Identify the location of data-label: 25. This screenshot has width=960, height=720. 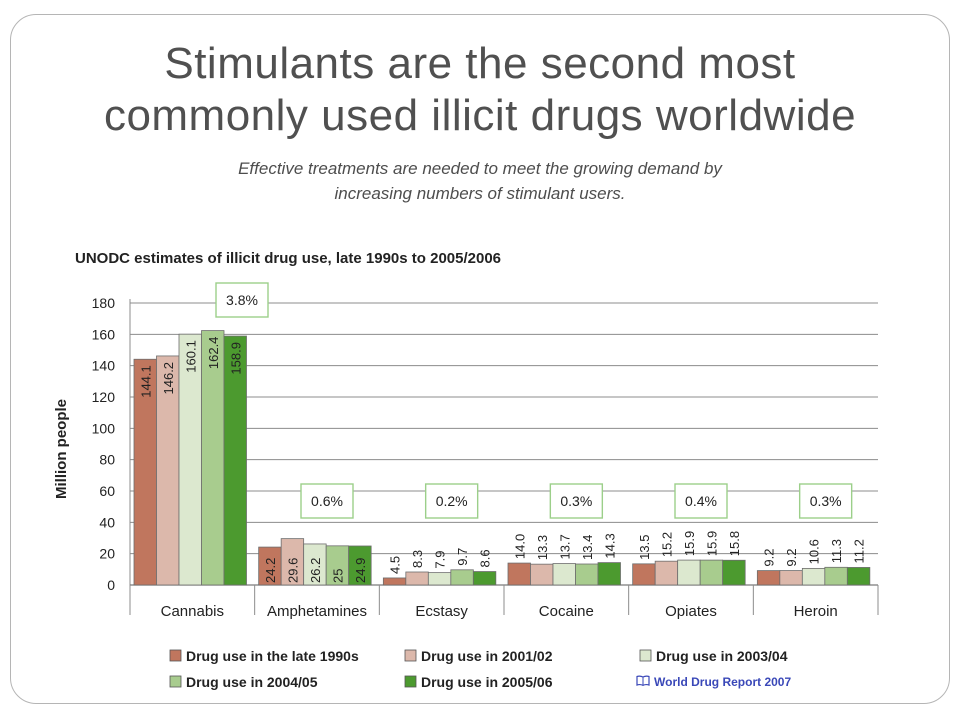
(337, 576).